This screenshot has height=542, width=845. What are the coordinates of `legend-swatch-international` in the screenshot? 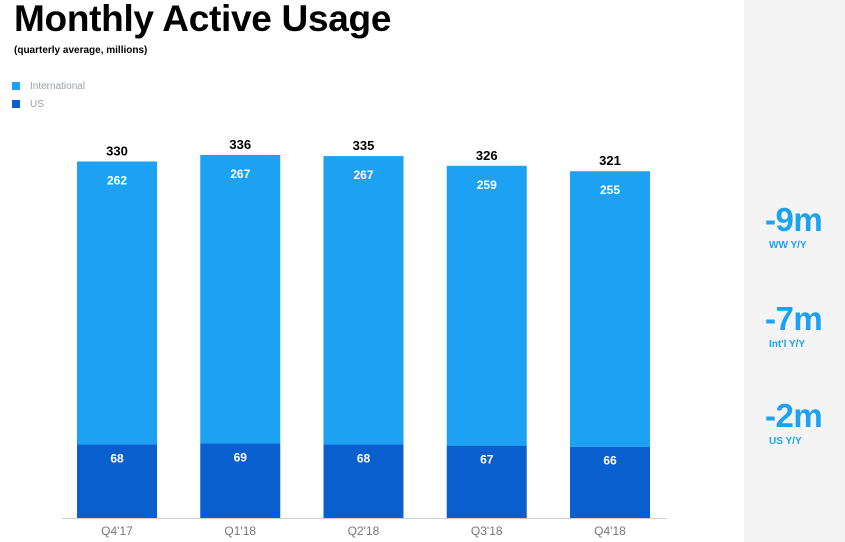 It's located at (16, 86).